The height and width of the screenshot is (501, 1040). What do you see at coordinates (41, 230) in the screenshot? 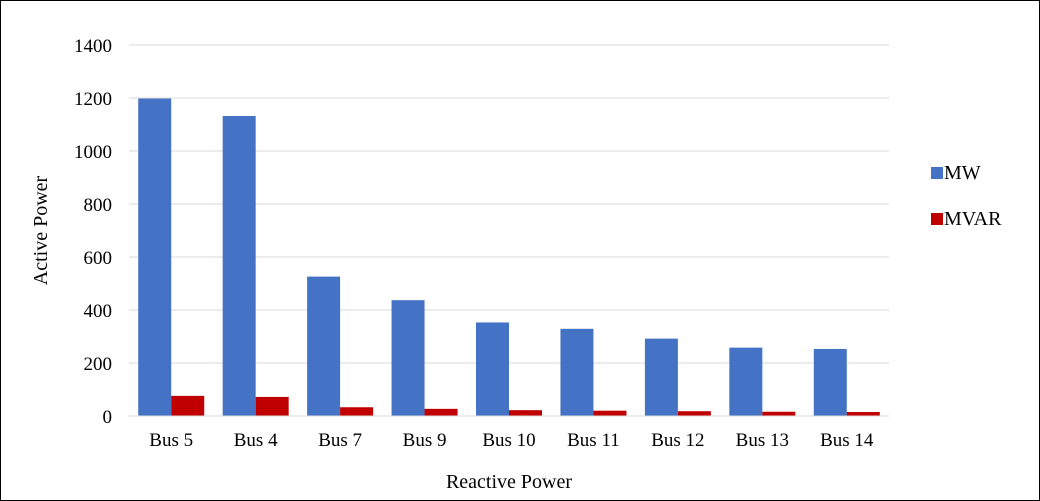
I see `y-axis-title: Active Power` at bounding box center [41, 230].